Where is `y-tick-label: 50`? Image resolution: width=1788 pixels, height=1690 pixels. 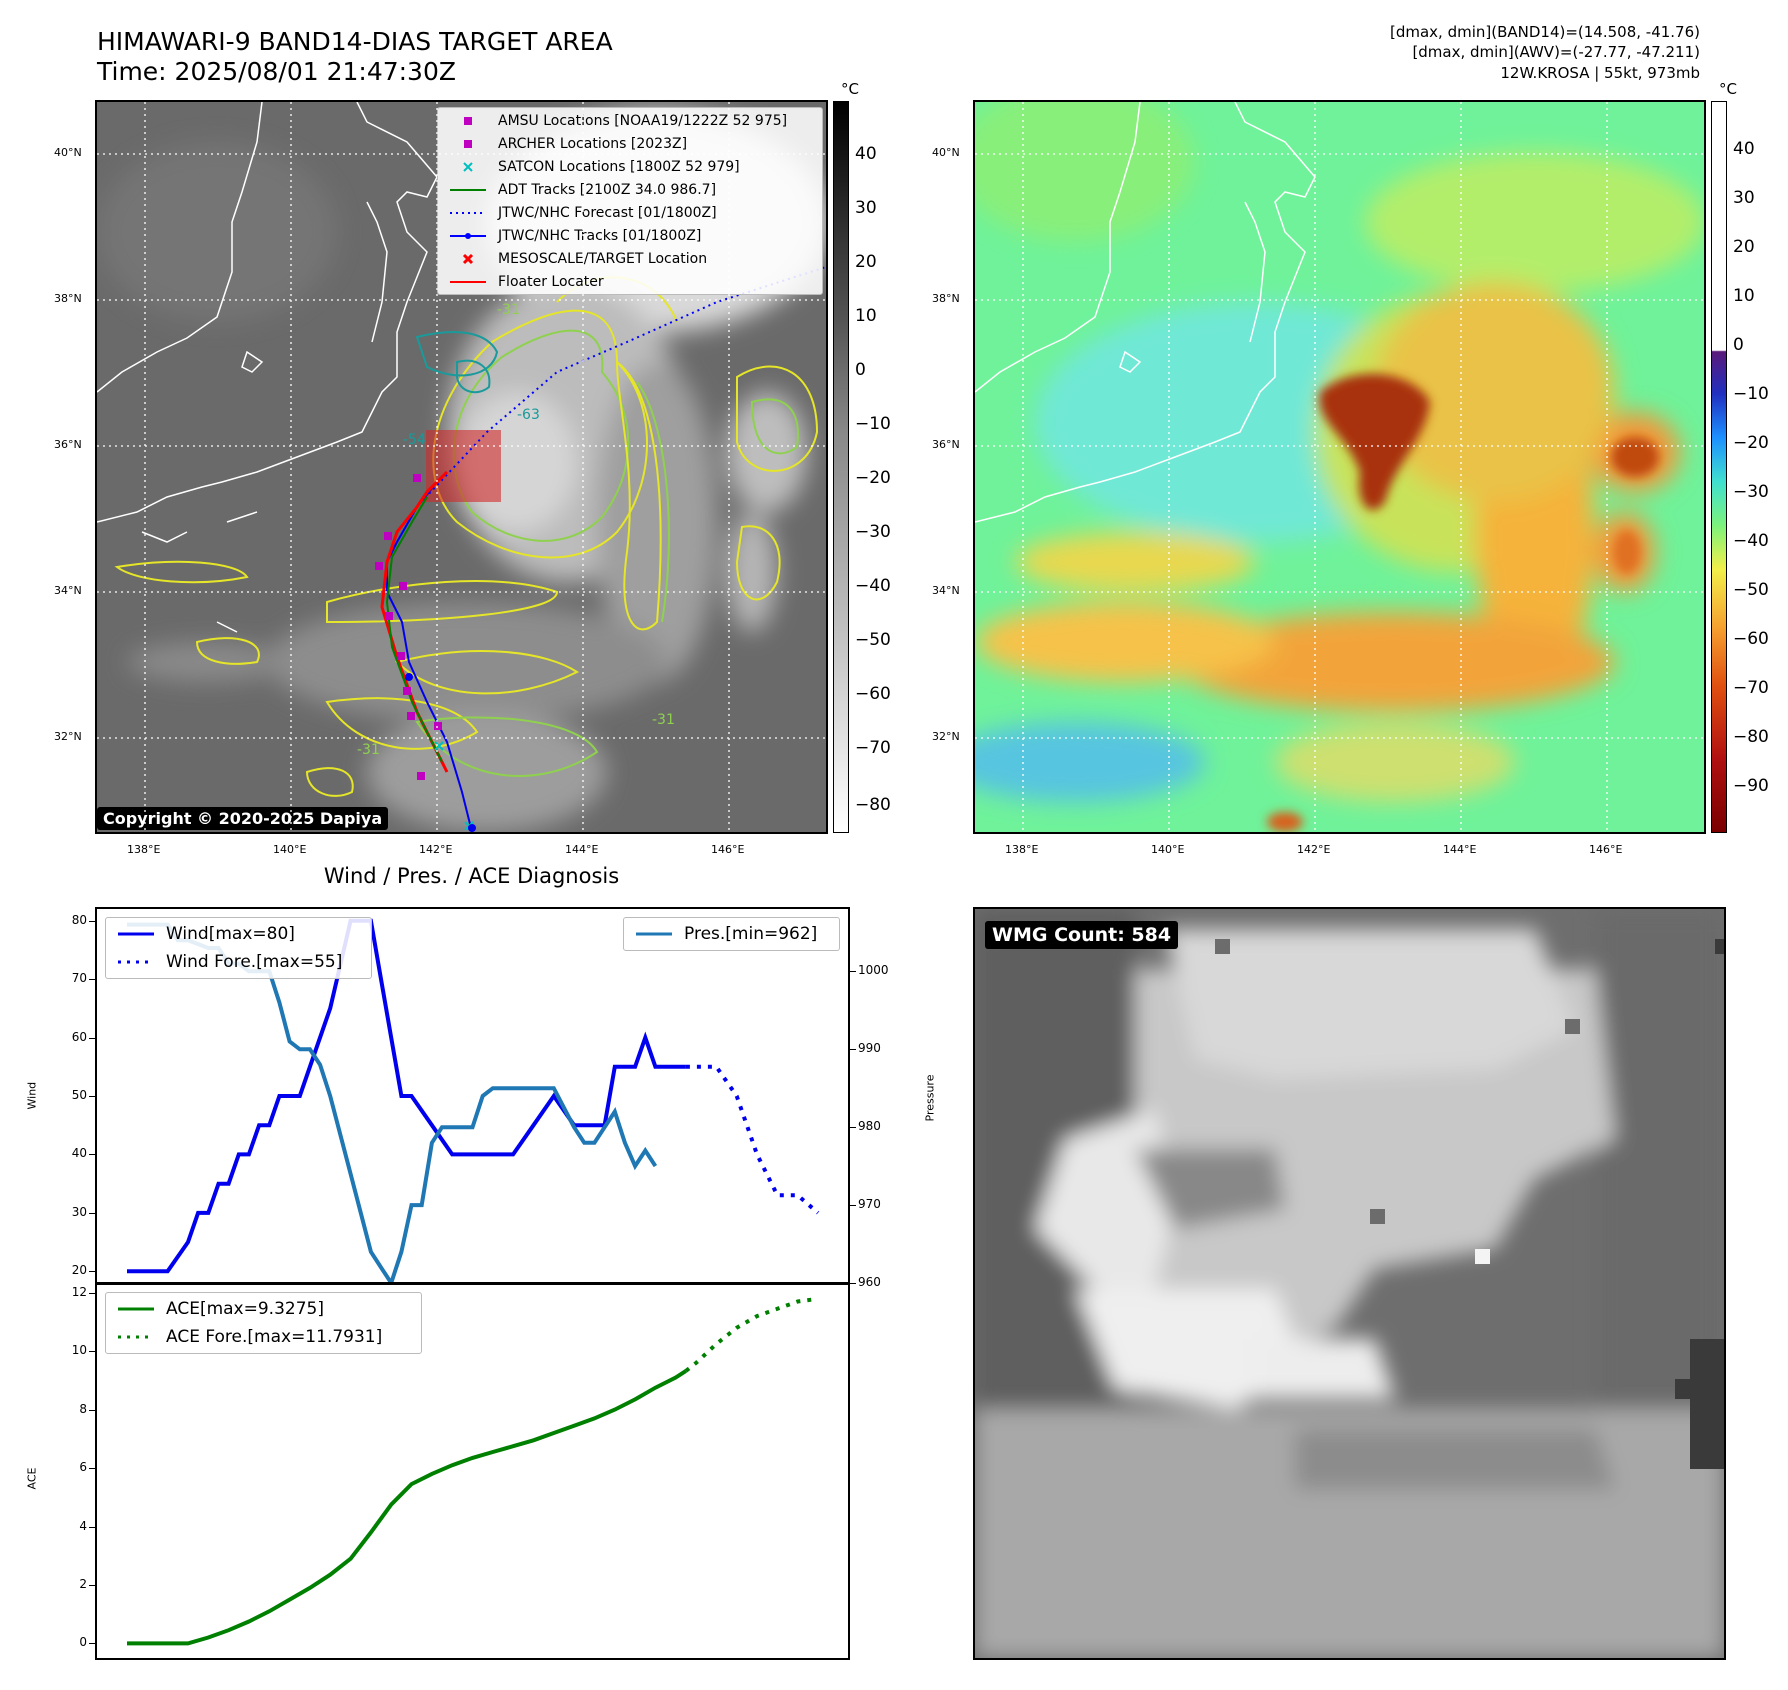 y-tick-label: 50 is located at coordinates (79, 1095).